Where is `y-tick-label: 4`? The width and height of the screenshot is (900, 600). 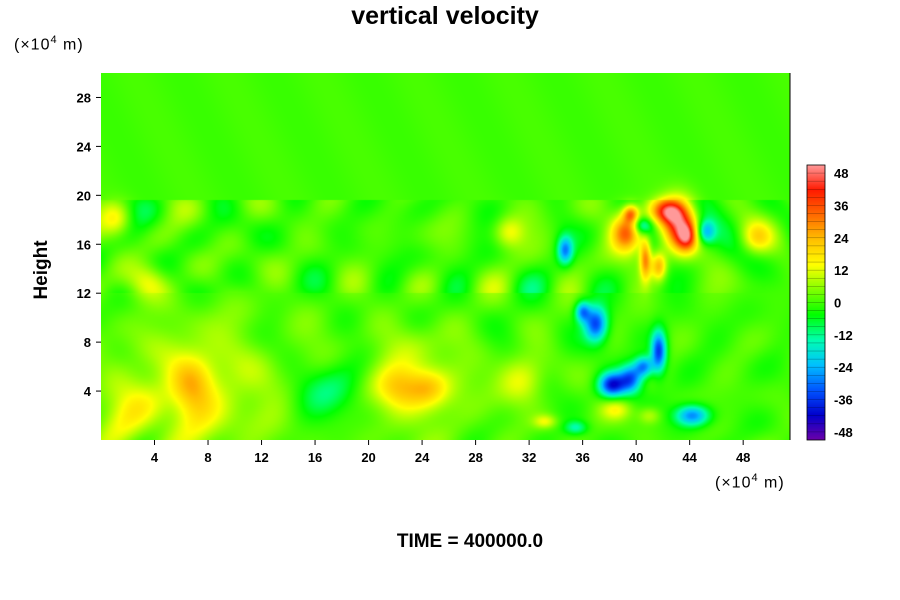 y-tick-label: 4 is located at coordinates (88, 391).